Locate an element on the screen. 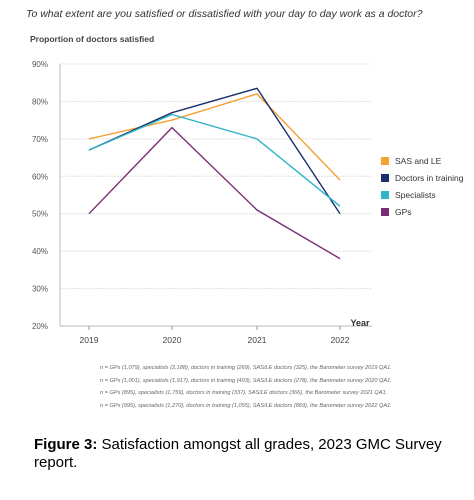 The width and height of the screenshot is (474, 500). y-tick-label: 60% is located at coordinates (40, 176).